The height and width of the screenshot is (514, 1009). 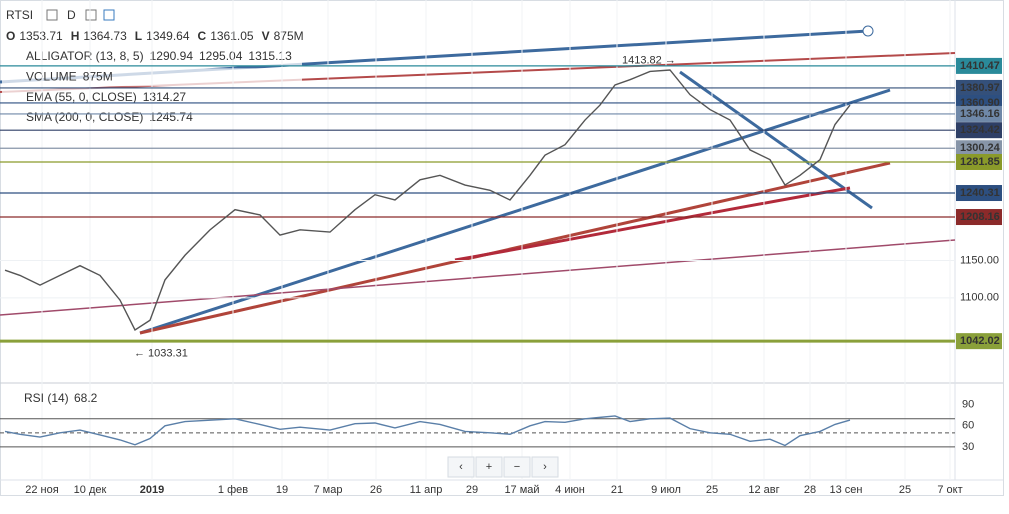 What do you see at coordinates (868, 31) in the screenshot?
I see `trendline-handle` at bounding box center [868, 31].